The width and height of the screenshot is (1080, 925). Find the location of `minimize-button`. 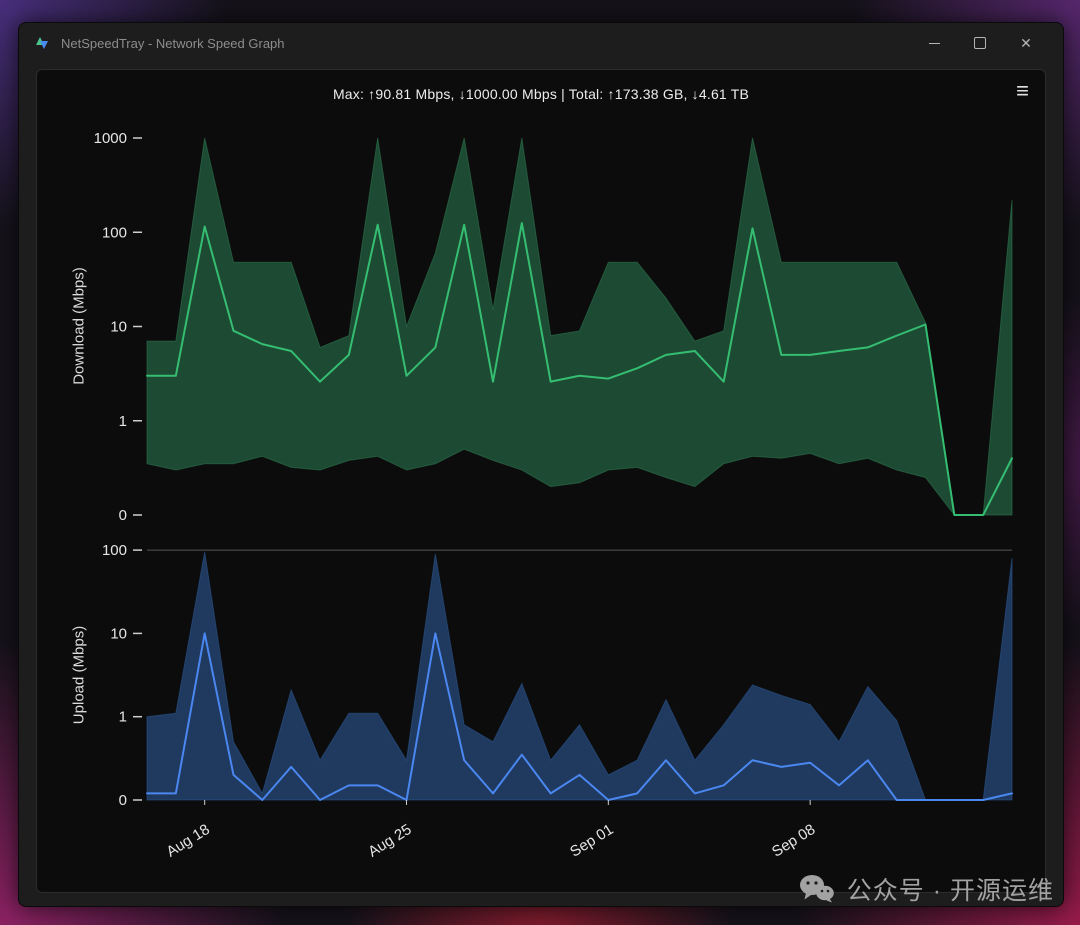

minimize-button is located at coordinates (934, 43).